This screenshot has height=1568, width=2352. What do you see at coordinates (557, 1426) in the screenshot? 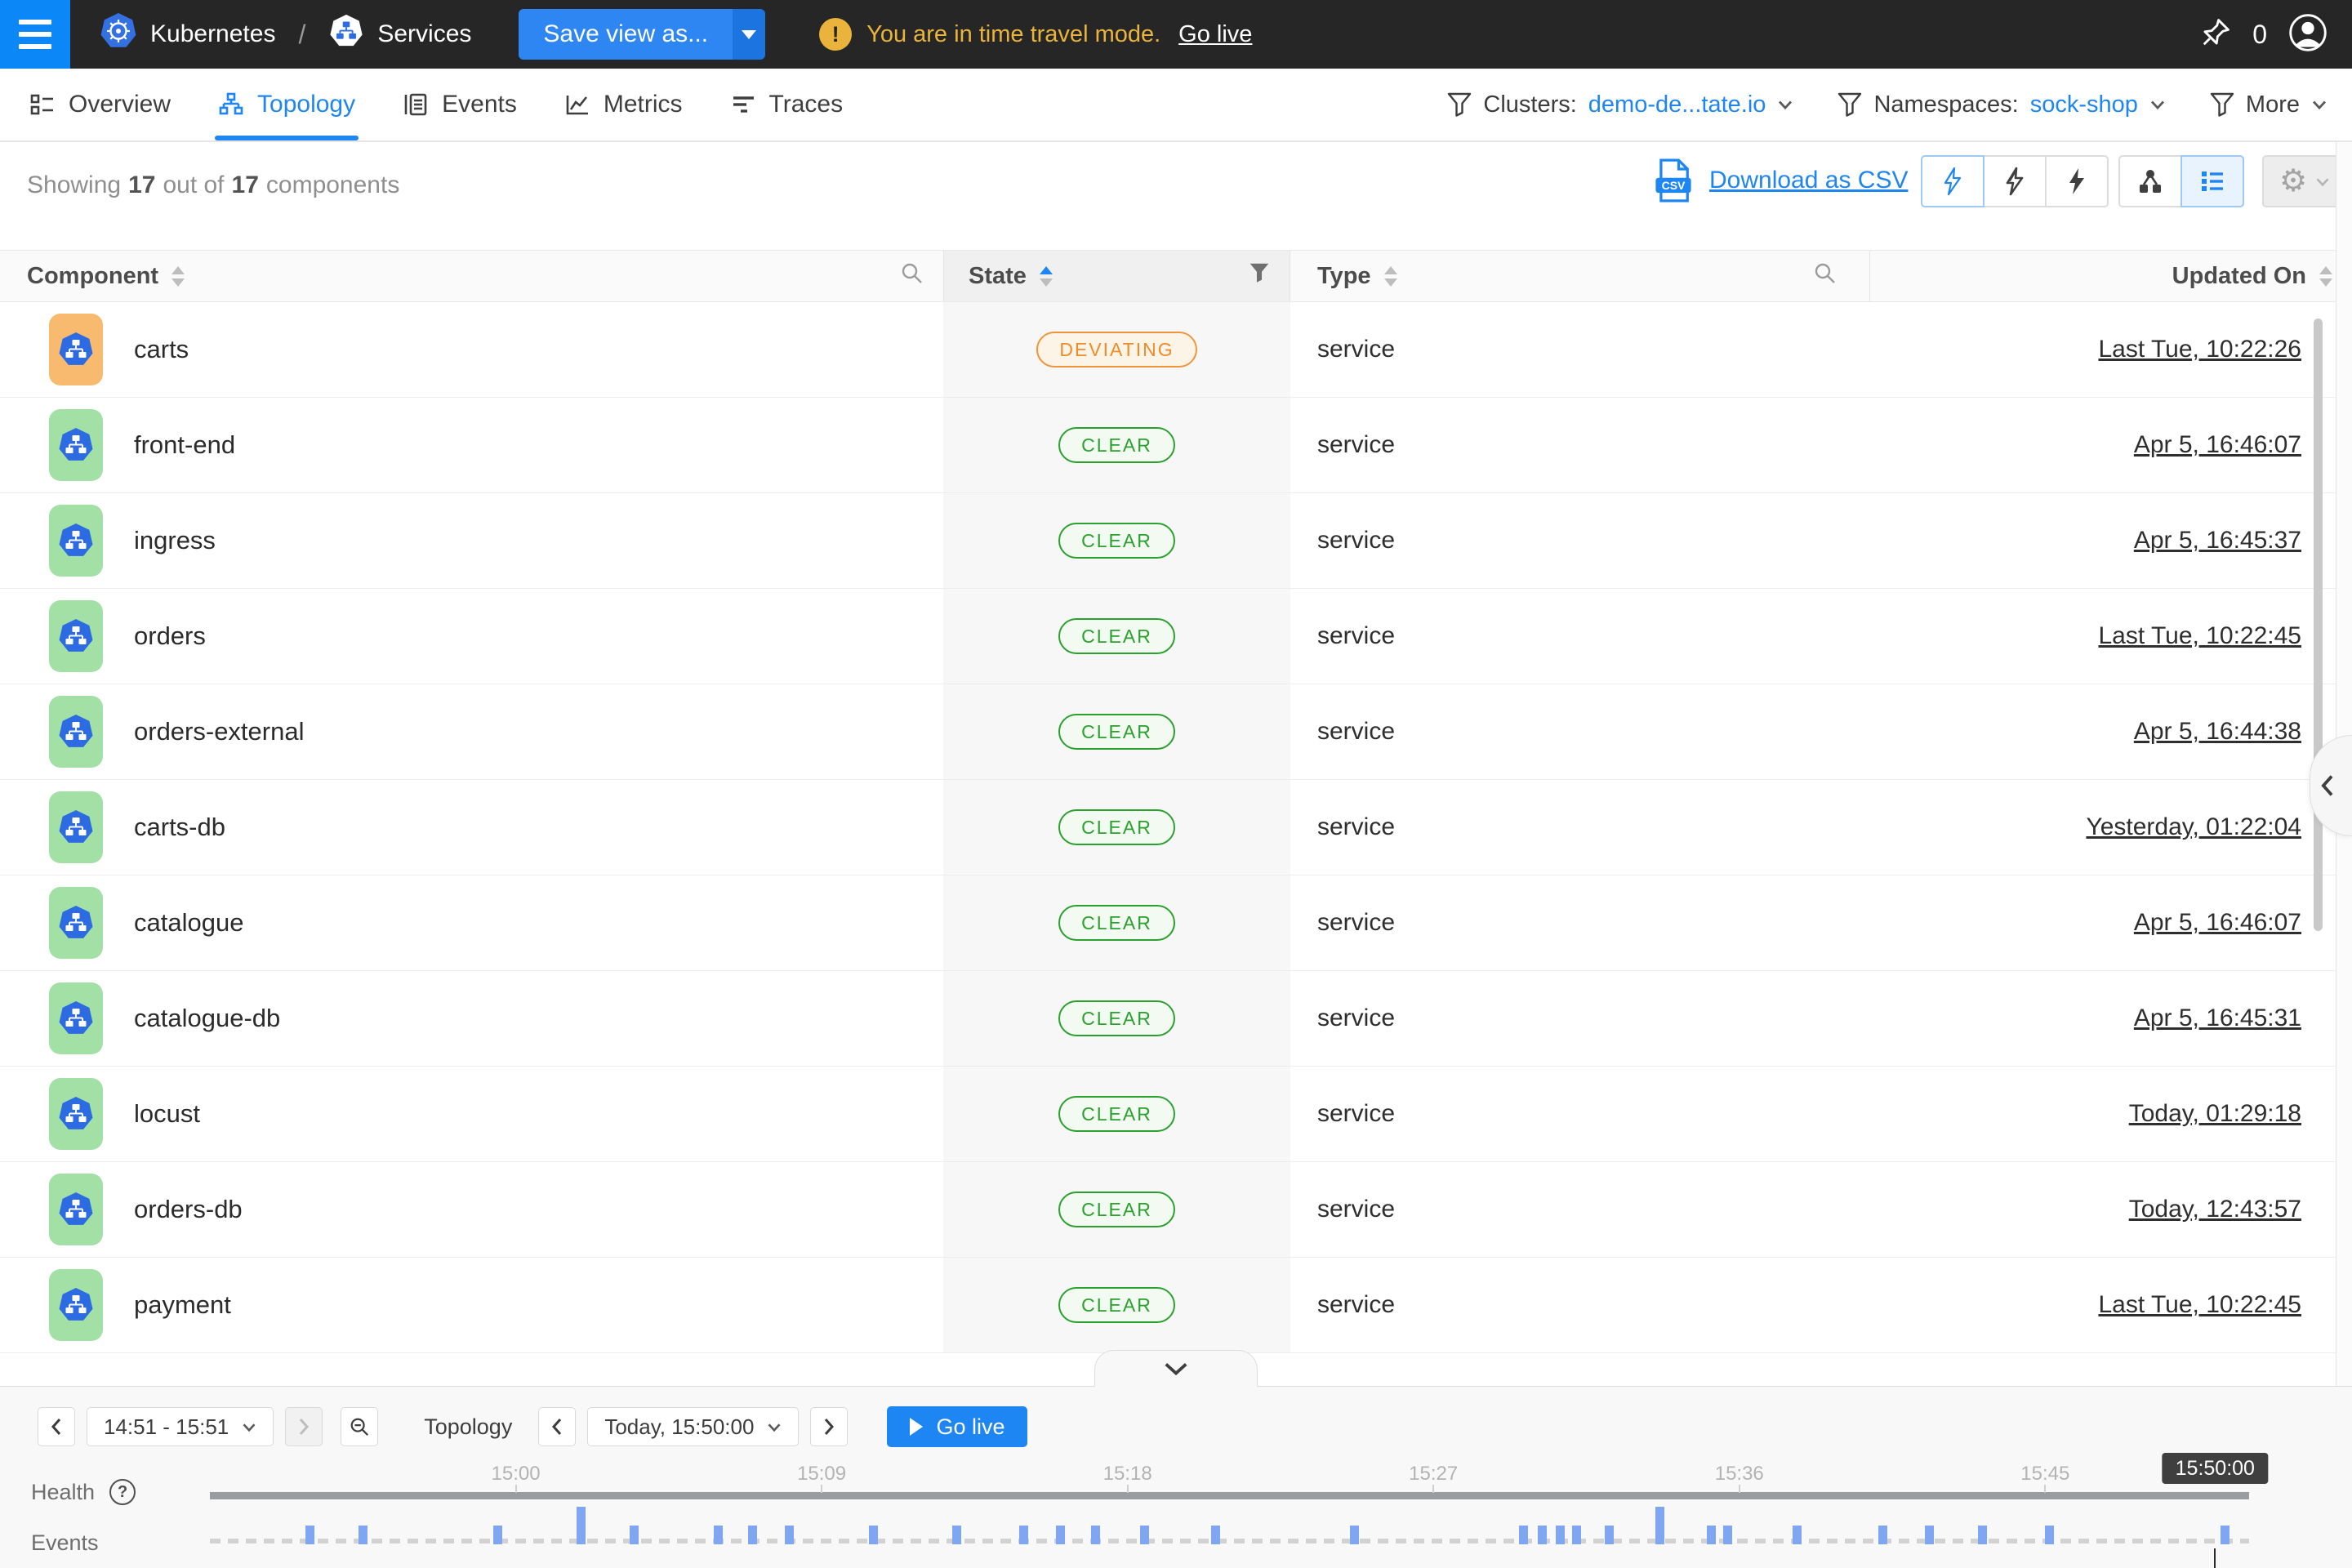
I see `time-back-button` at bounding box center [557, 1426].